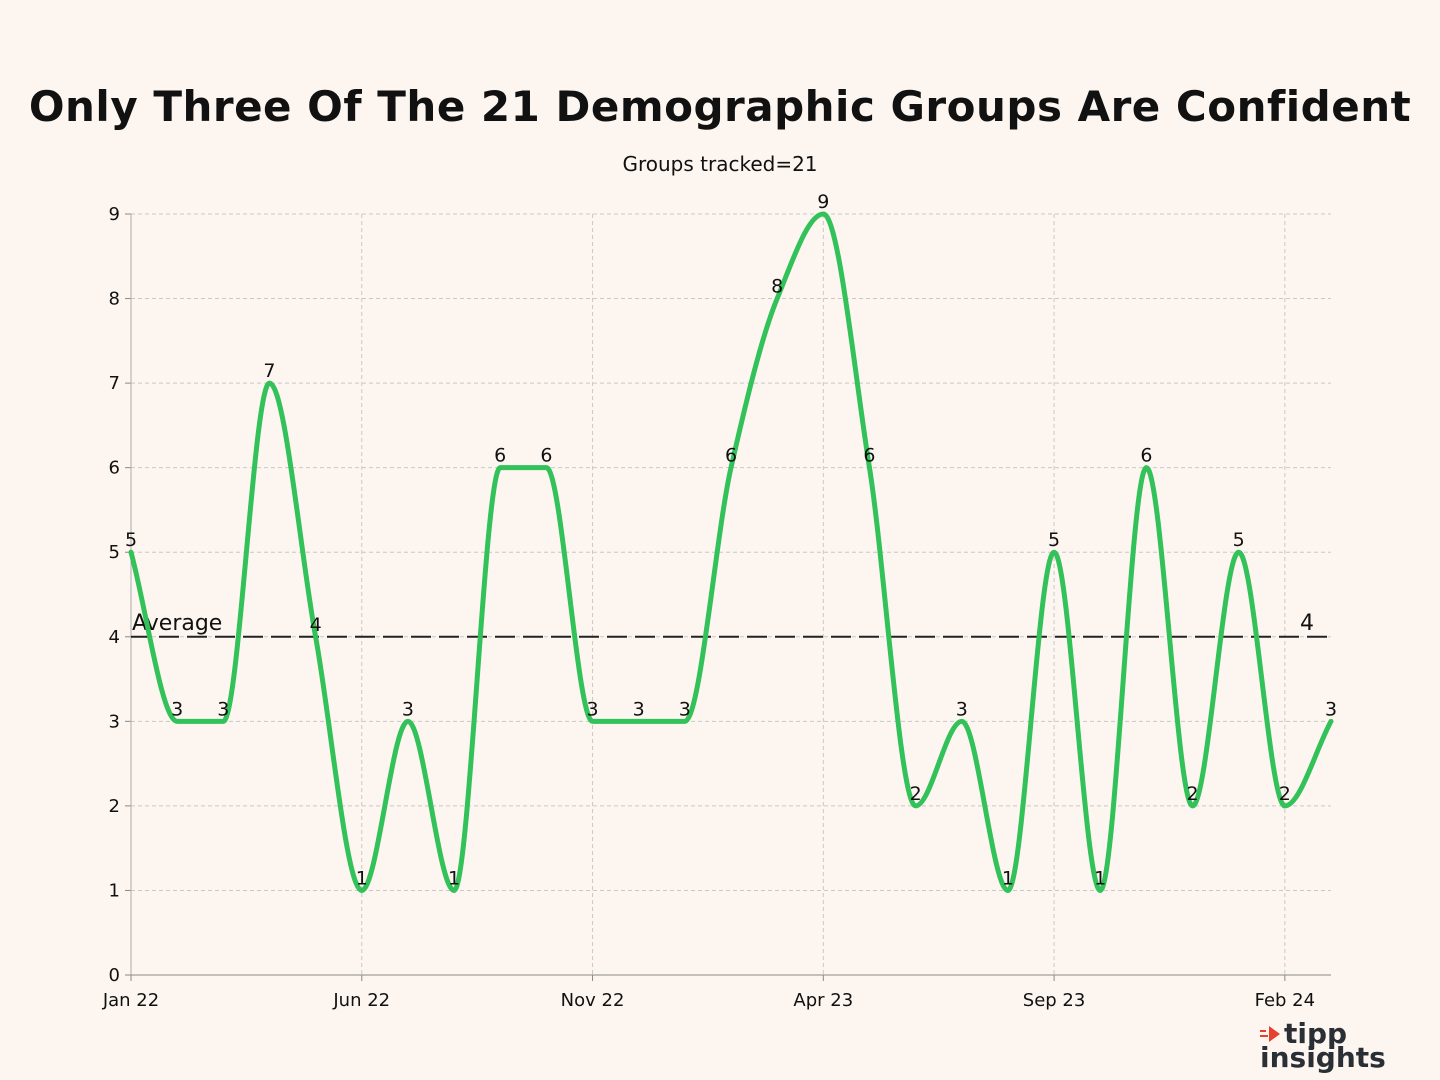  I want to click on x-tick-label: Sep 23, so click(1054, 1000).